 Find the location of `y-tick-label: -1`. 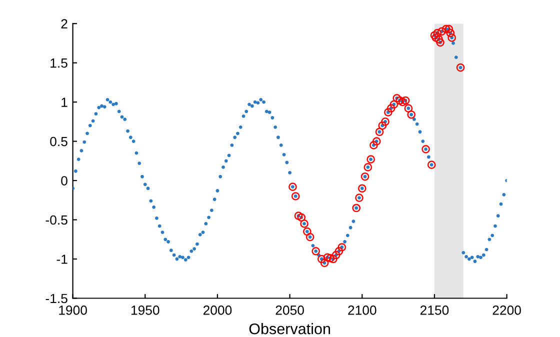

y-tick-label: -1 is located at coordinates (62, 259).